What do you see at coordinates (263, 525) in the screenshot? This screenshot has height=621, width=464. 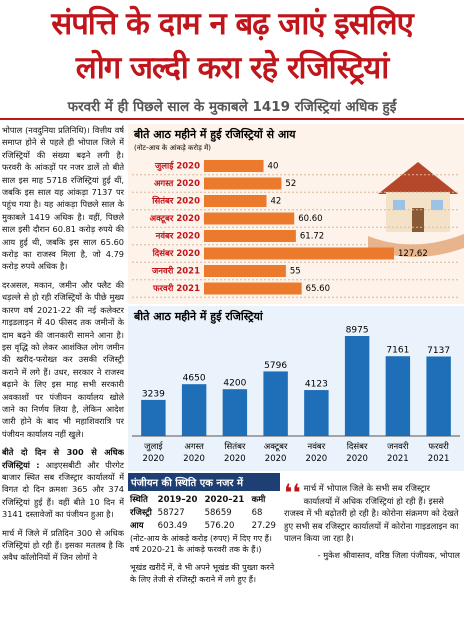 I see `cell: 27.29` at bounding box center [263, 525].